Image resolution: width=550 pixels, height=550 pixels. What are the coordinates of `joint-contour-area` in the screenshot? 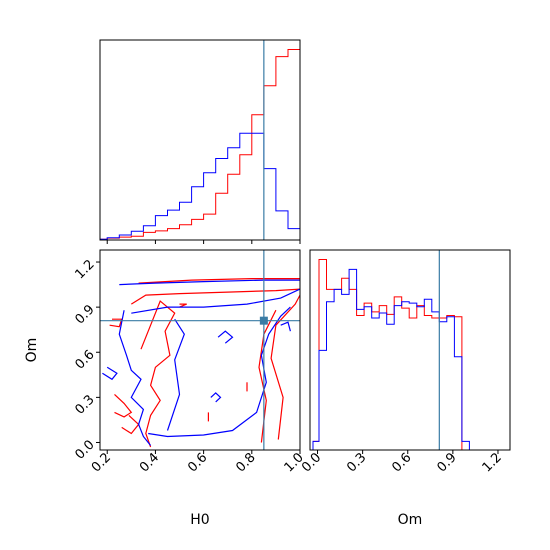 It's located at (201, 363).